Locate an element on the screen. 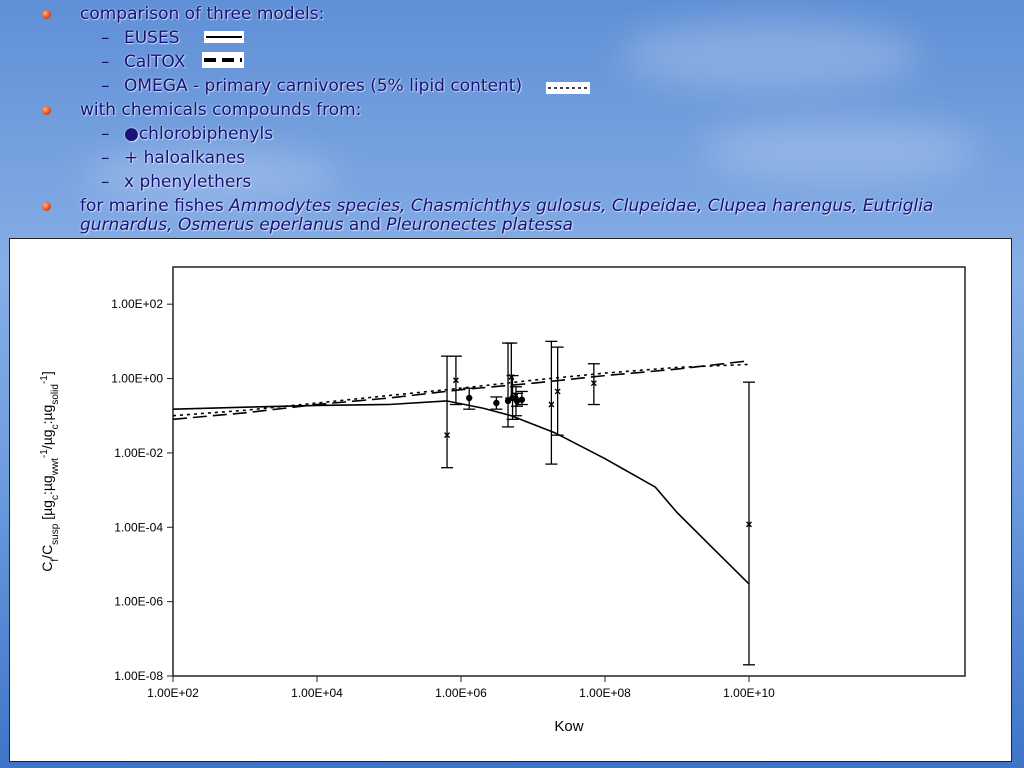  y-tick-label: 1.00E+02 is located at coordinates (137, 304).